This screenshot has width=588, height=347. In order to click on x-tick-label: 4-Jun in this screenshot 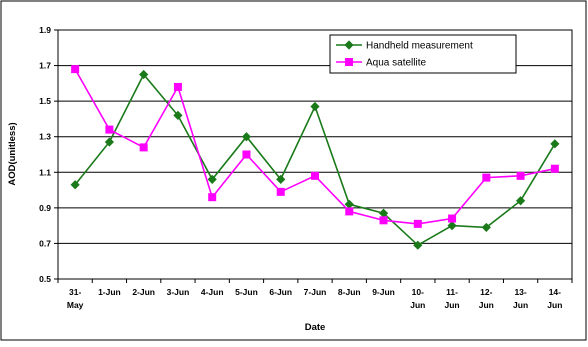, I will do `click(212, 292)`.